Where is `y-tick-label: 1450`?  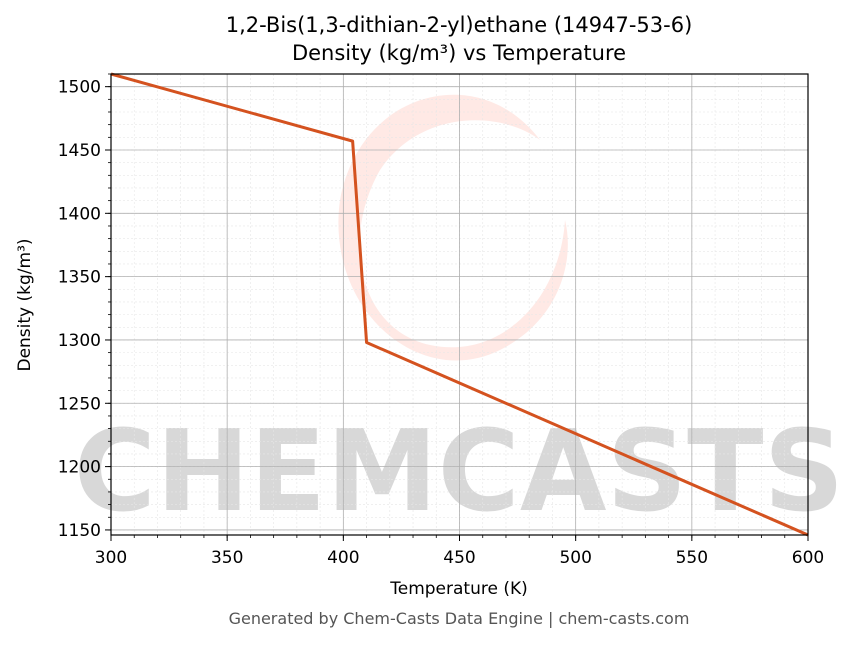 y-tick-label: 1450 is located at coordinates (79, 151).